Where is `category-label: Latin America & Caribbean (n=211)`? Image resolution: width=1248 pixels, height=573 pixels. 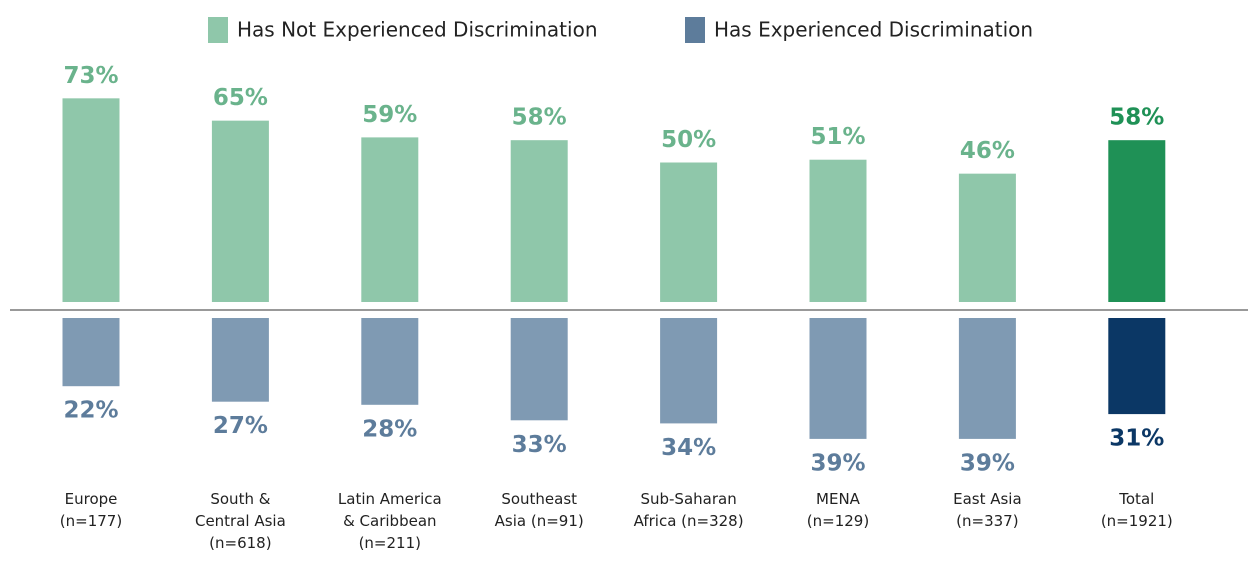
category-label: Latin America & Caribbean (n=211) is located at coordinates (389, 521).